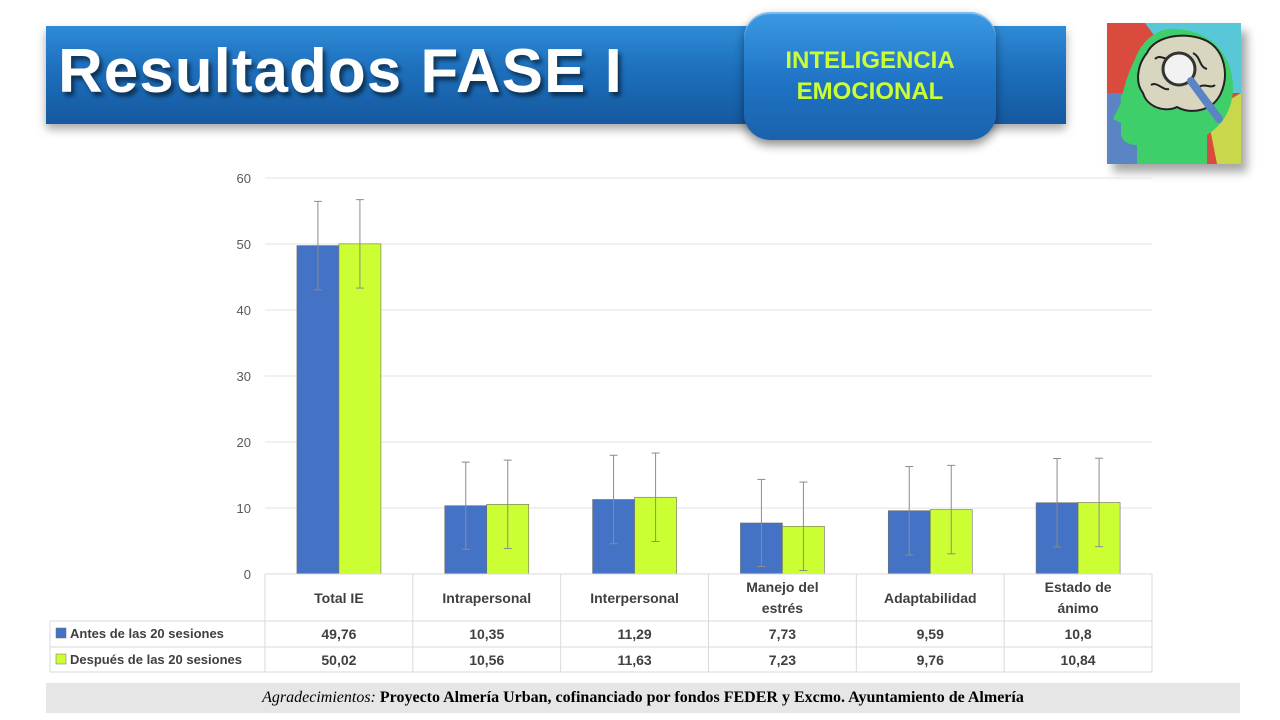 The image size is (1280, 720). Describe the element at coordinates (930, 660) in the screenshot. I see `data-label: 9,76` at that location.